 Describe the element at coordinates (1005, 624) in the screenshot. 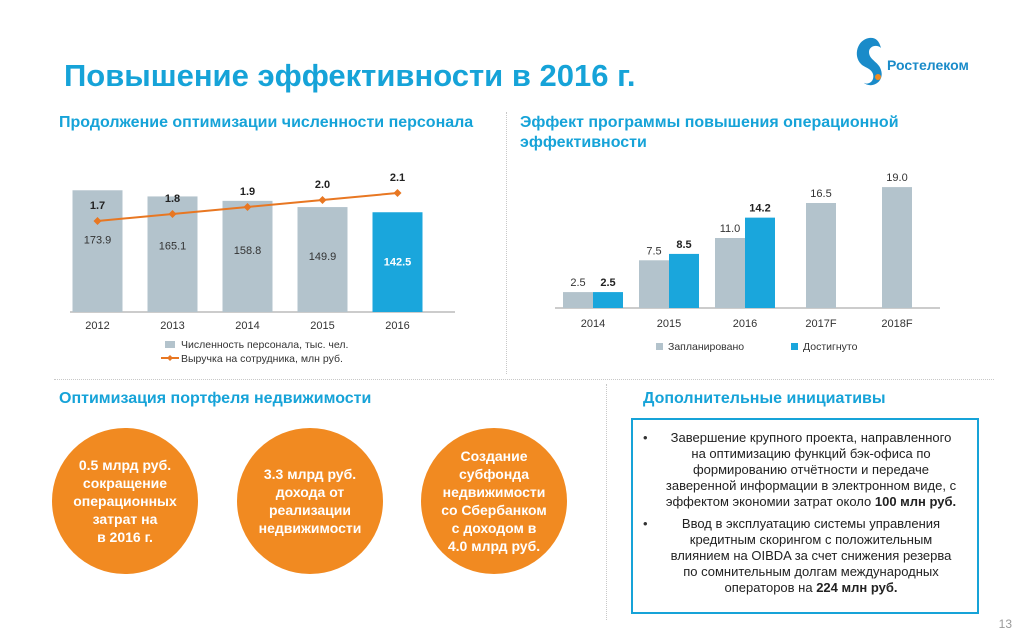

I see `page-number: 13` at that location.